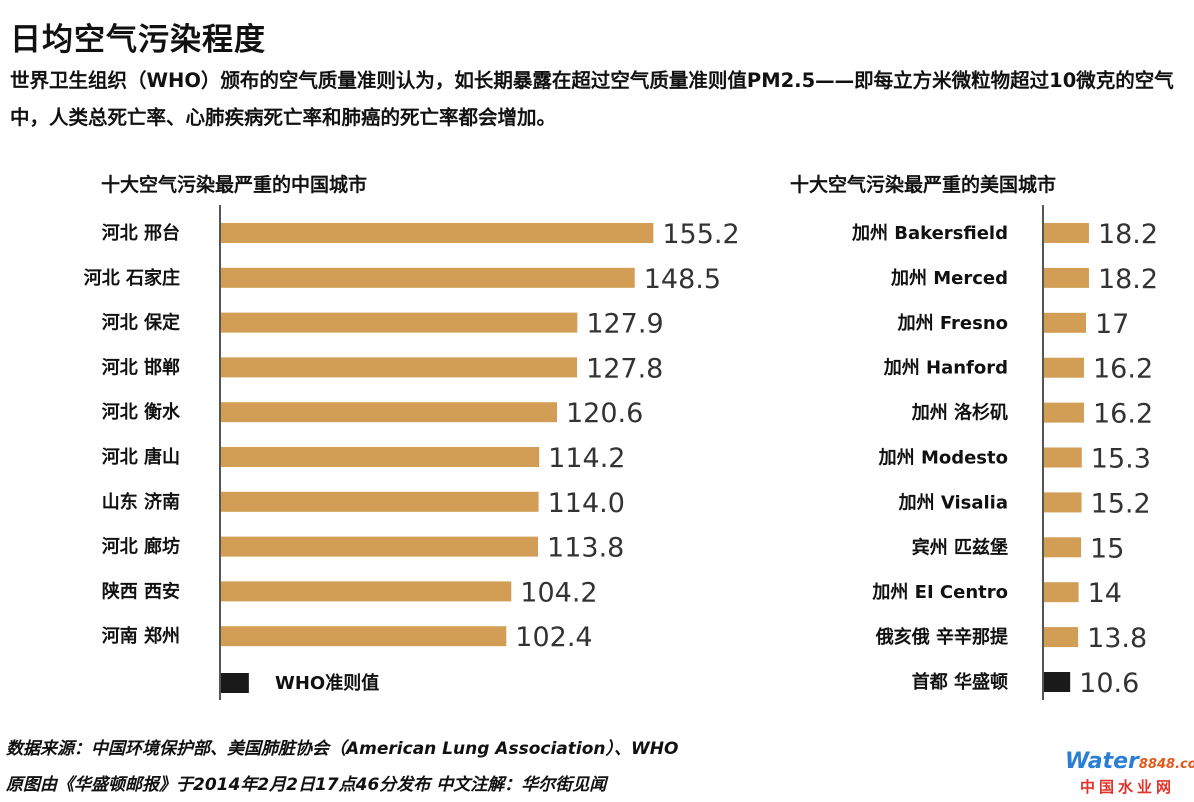 This screenshot has height=802, width=1194. I want to click on cn-category-label-8: 河北 廊坊, so click(141, 547).